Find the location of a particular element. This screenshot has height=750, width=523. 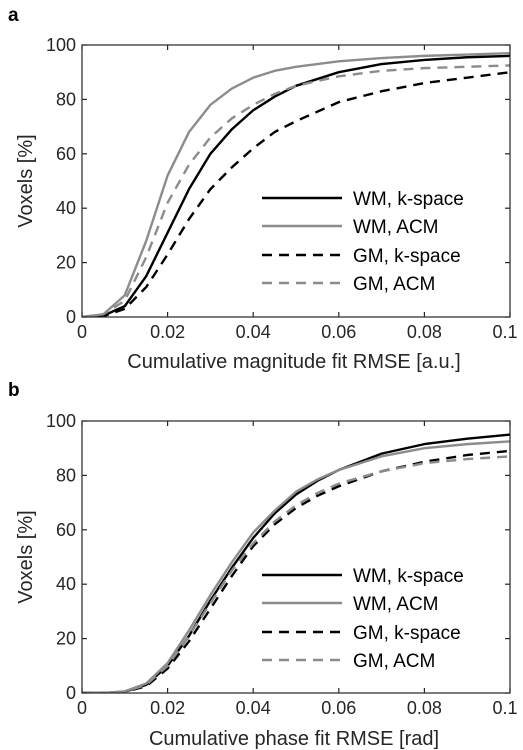

panel-a-y-tick-label: 80 is located at coordinates (66, 99).